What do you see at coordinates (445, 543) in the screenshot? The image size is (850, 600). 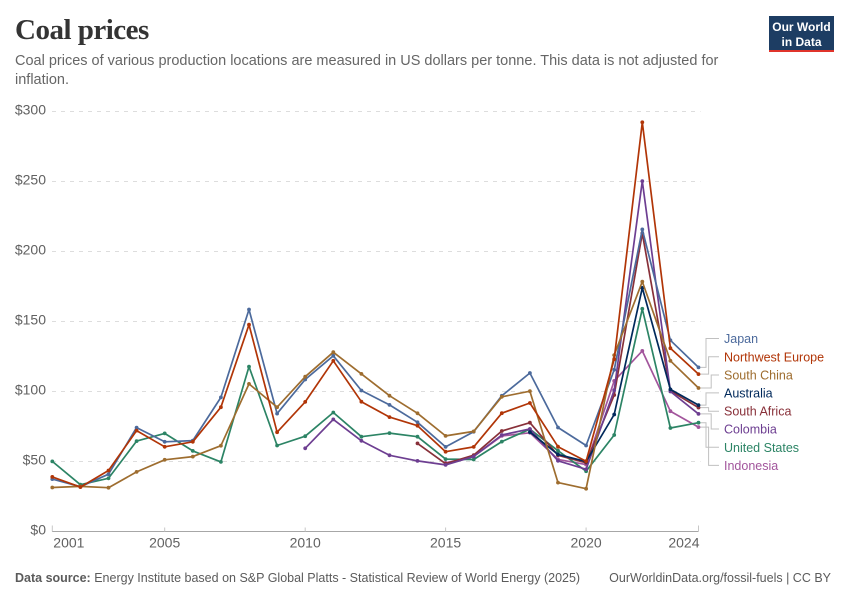 I see `svg-text: 2015` at bounding box center [445, 543].